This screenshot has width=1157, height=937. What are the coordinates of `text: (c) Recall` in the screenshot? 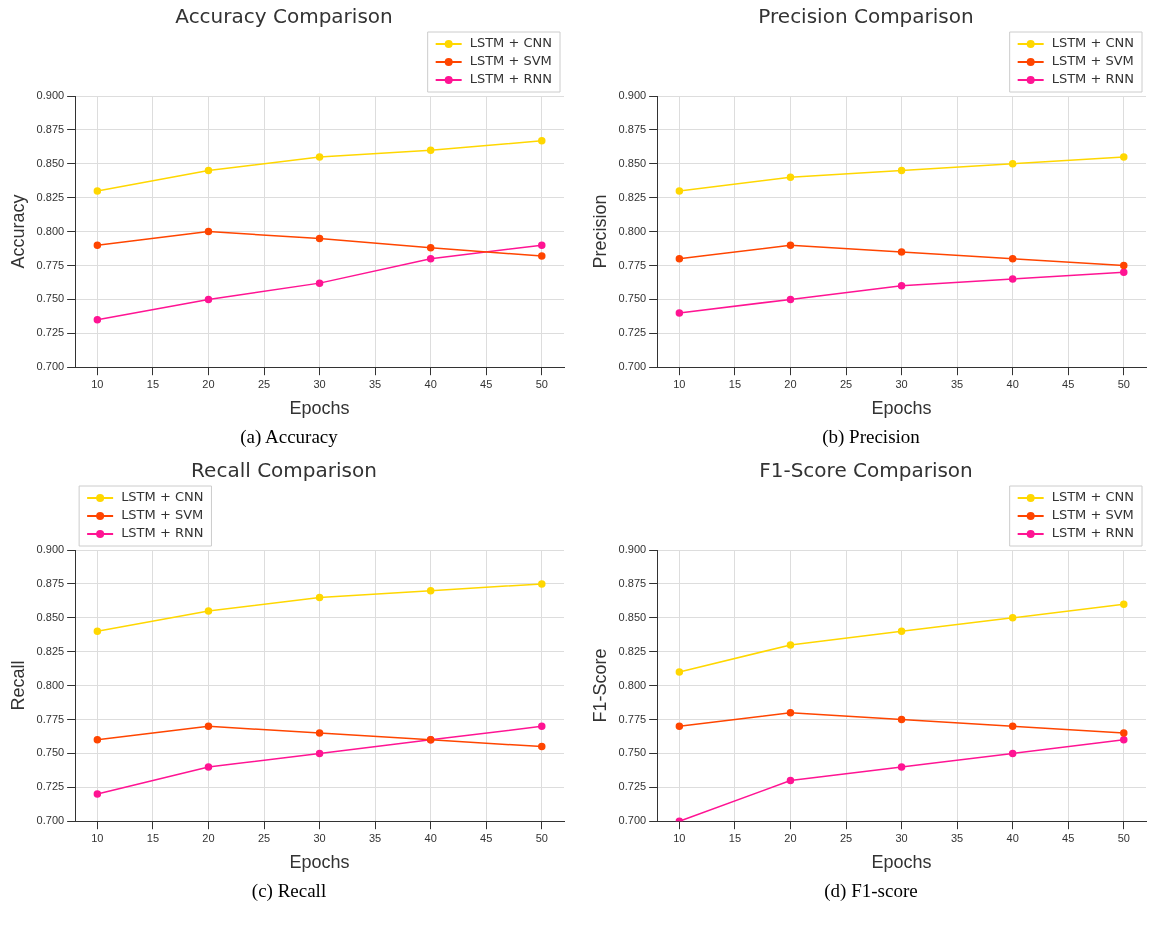 It's located at (289, 891).